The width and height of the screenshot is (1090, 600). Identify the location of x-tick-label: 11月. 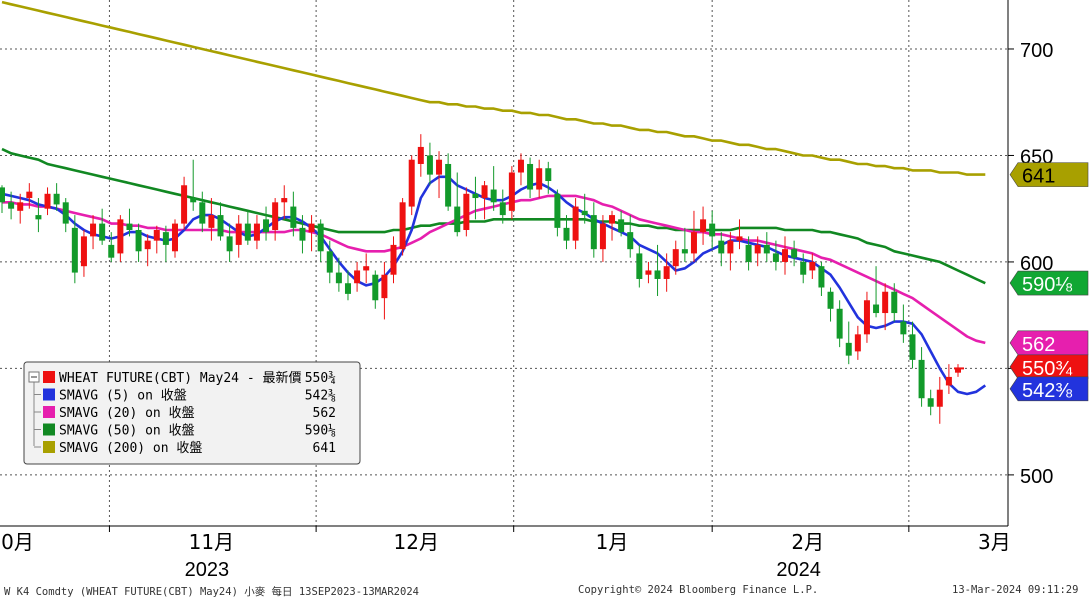
(211, 542).